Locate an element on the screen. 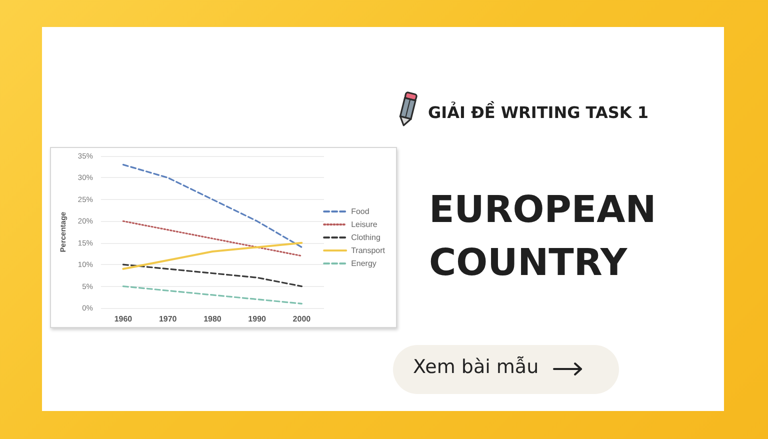 This screenshot has width=768, height=439. x-tick-label: 1970 is located at coordinates (168, 319).